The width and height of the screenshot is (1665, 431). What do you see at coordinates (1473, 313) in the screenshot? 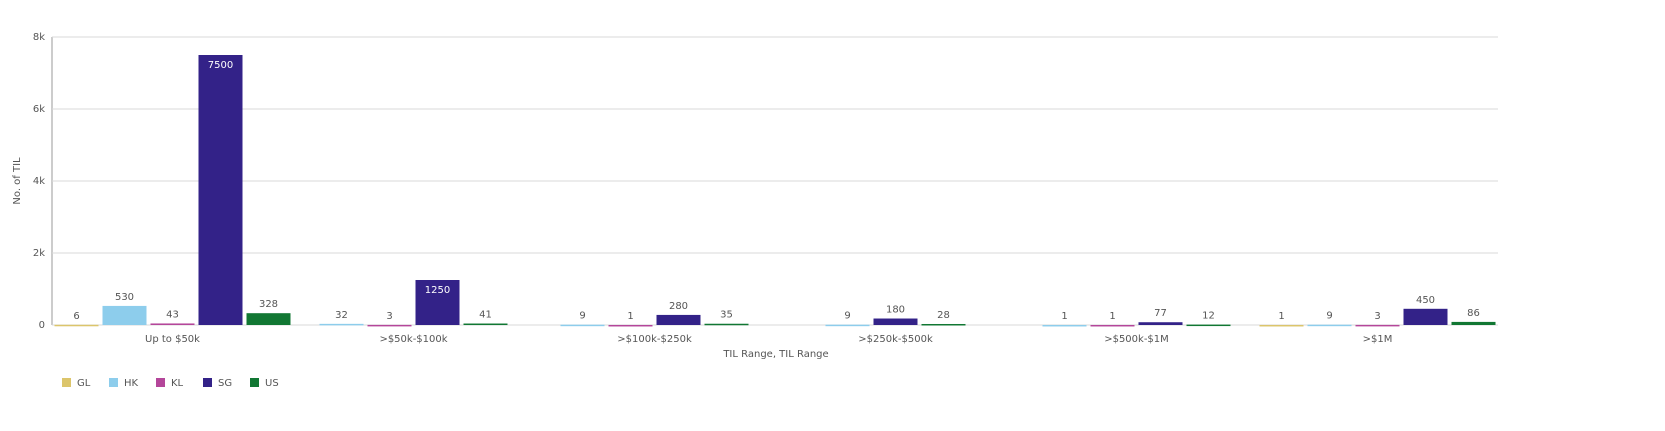
I see `data-label: 86` at bounding box center [1473, 313].